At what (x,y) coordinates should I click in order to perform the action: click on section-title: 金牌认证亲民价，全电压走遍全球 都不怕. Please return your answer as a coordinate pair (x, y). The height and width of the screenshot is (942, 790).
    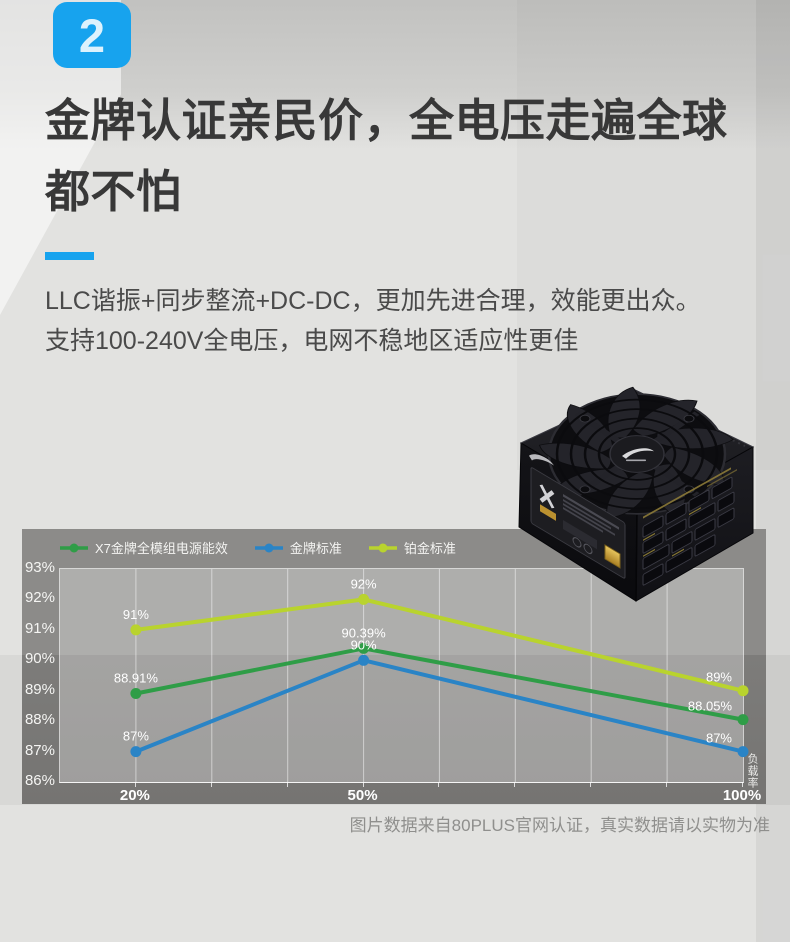
    Looking at the image, I should click on (405, 156).